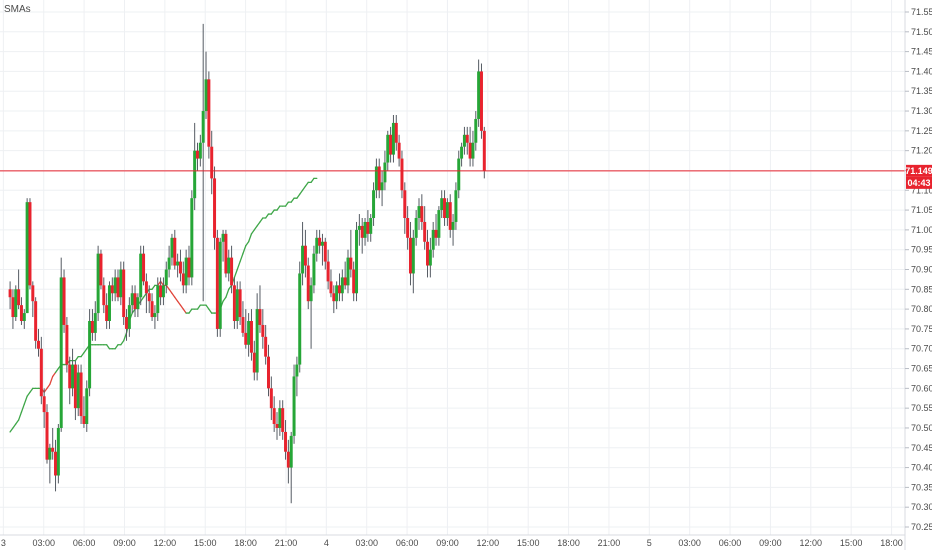 Image resolution: width=932 pixels, height=550 pixels. Describe the element at coordinates (918, 183) in the screenshot. I see `countdown-label: 04:43` at that location.